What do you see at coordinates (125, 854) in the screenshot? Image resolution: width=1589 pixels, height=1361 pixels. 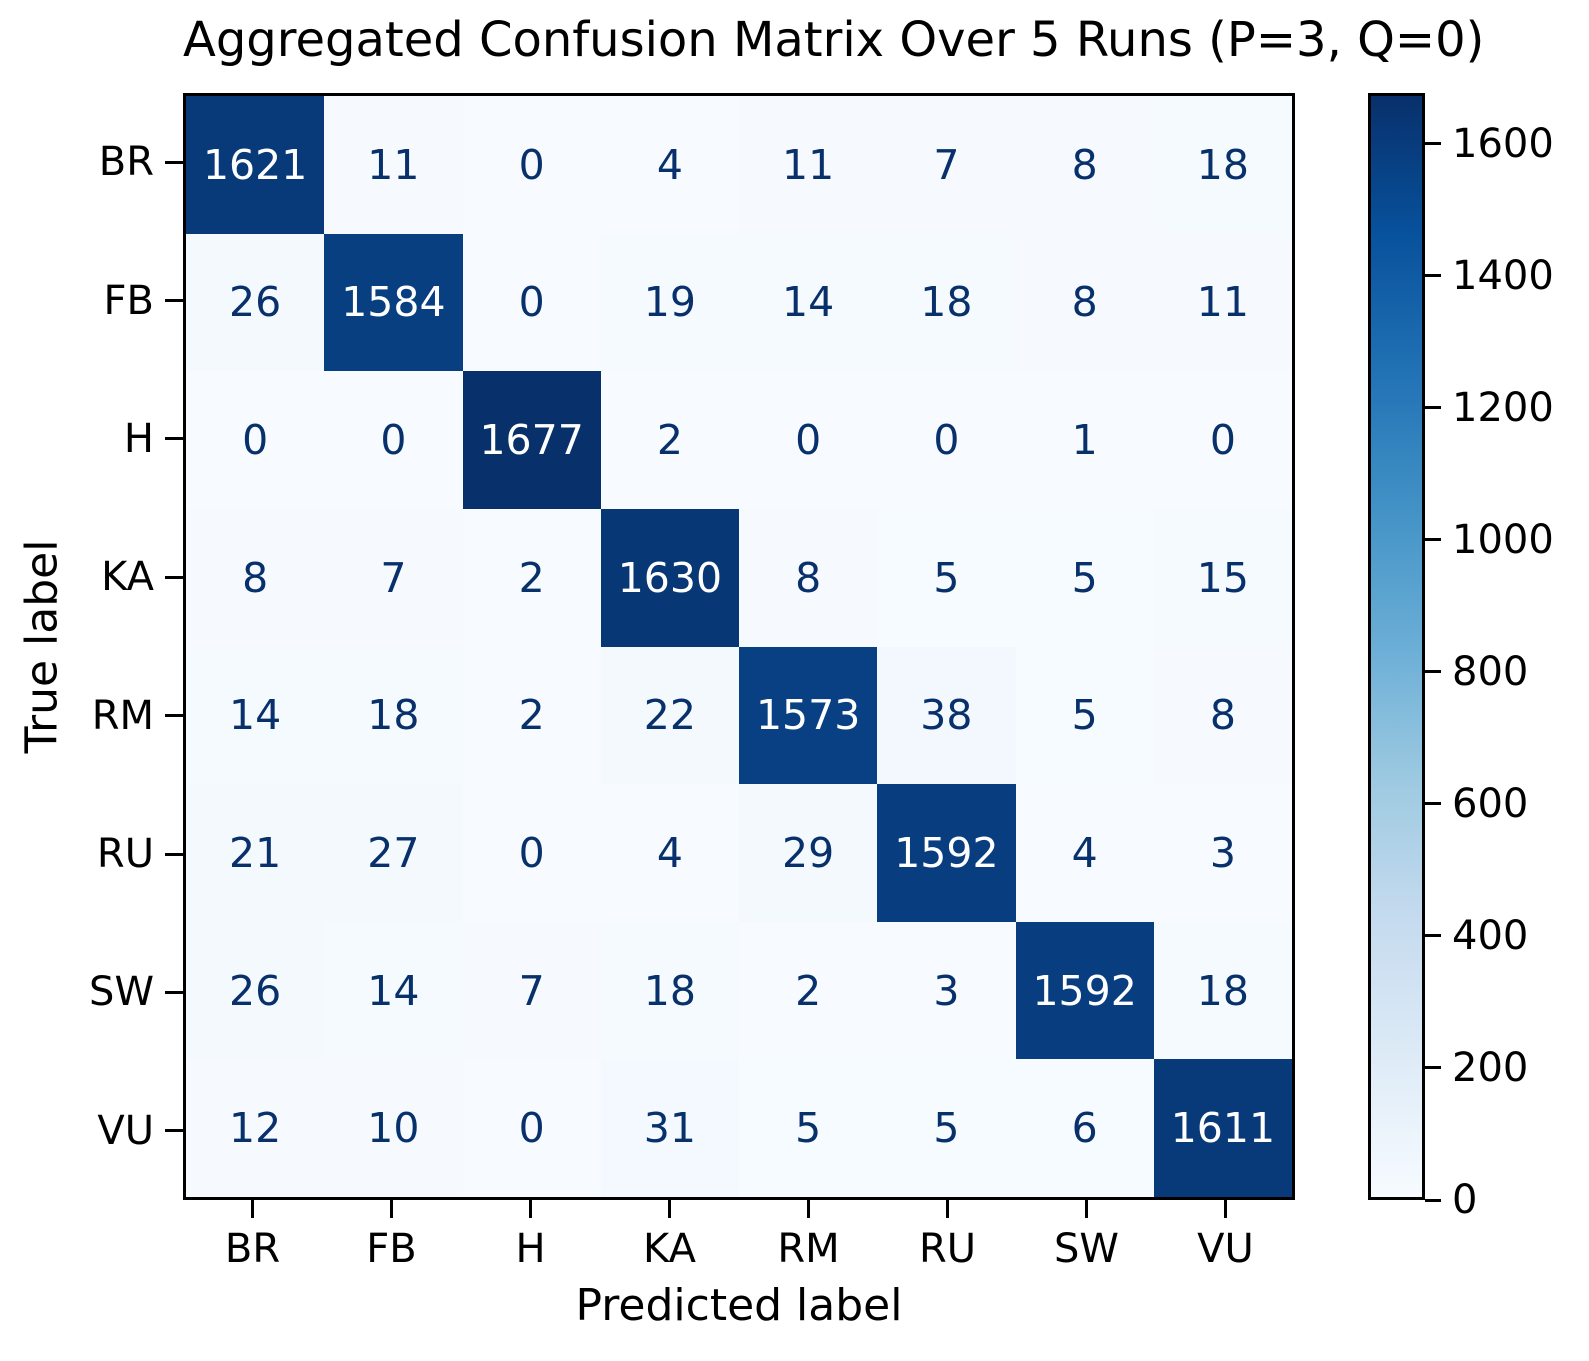 I see `y-tick-label: RU` at bounding box center [125, 854].